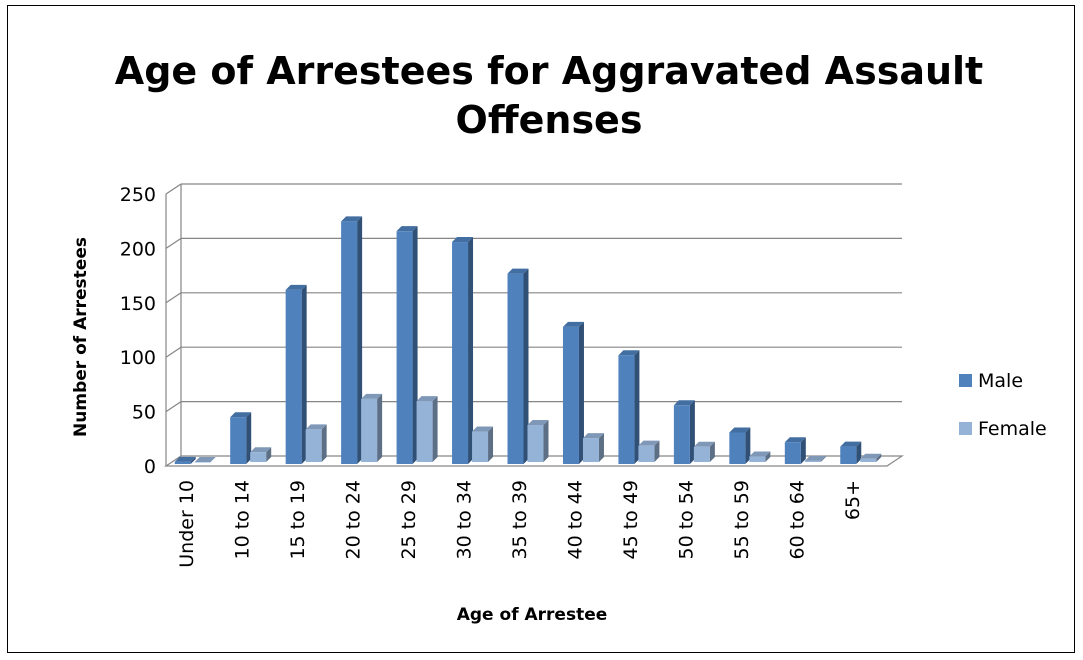 This screenshot has width=1083, height=660. Describe the element at coordinates (138, 195) in the screenshot. I see `y-tick-label: 250` at that location.